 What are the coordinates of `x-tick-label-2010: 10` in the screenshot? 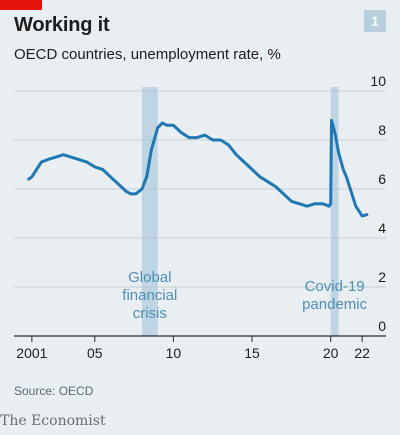 It's located at (174, 353).